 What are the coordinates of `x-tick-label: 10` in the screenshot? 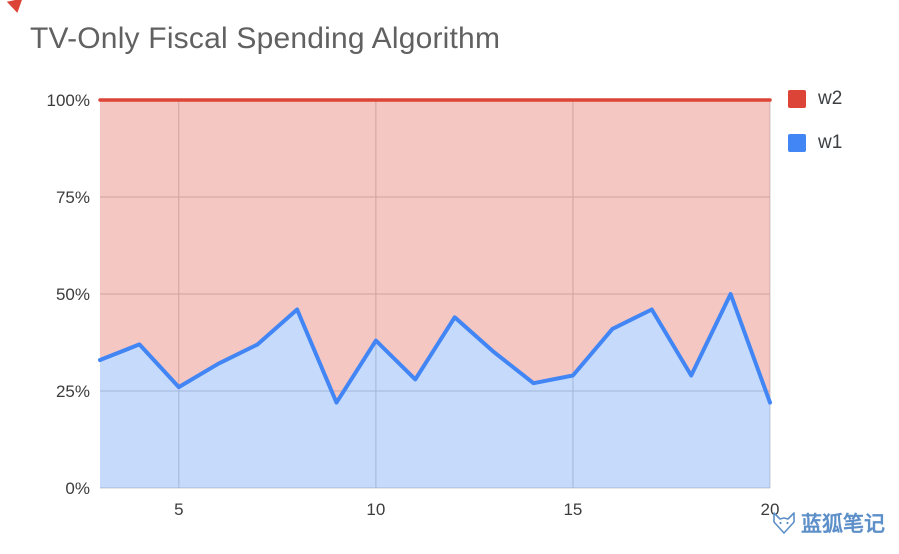 It's located at (375, 509).